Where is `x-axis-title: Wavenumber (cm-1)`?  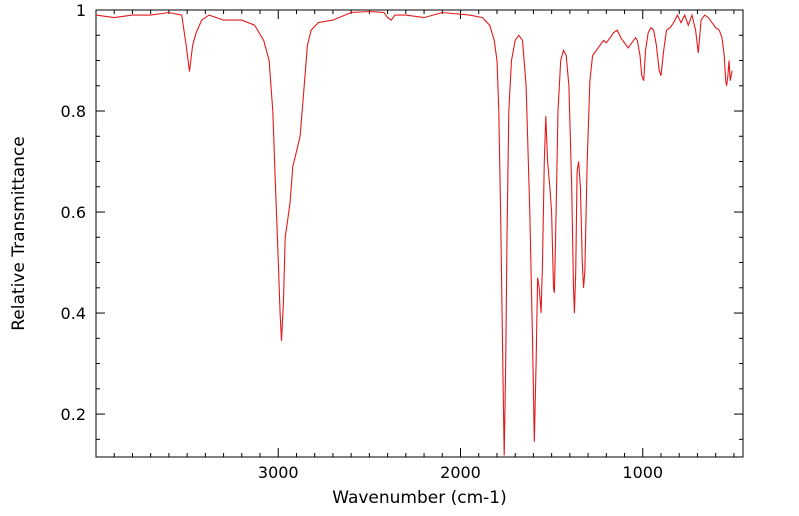 x-axis-title: Wavenumber (cm-1) is located at coordinates (419, 498).